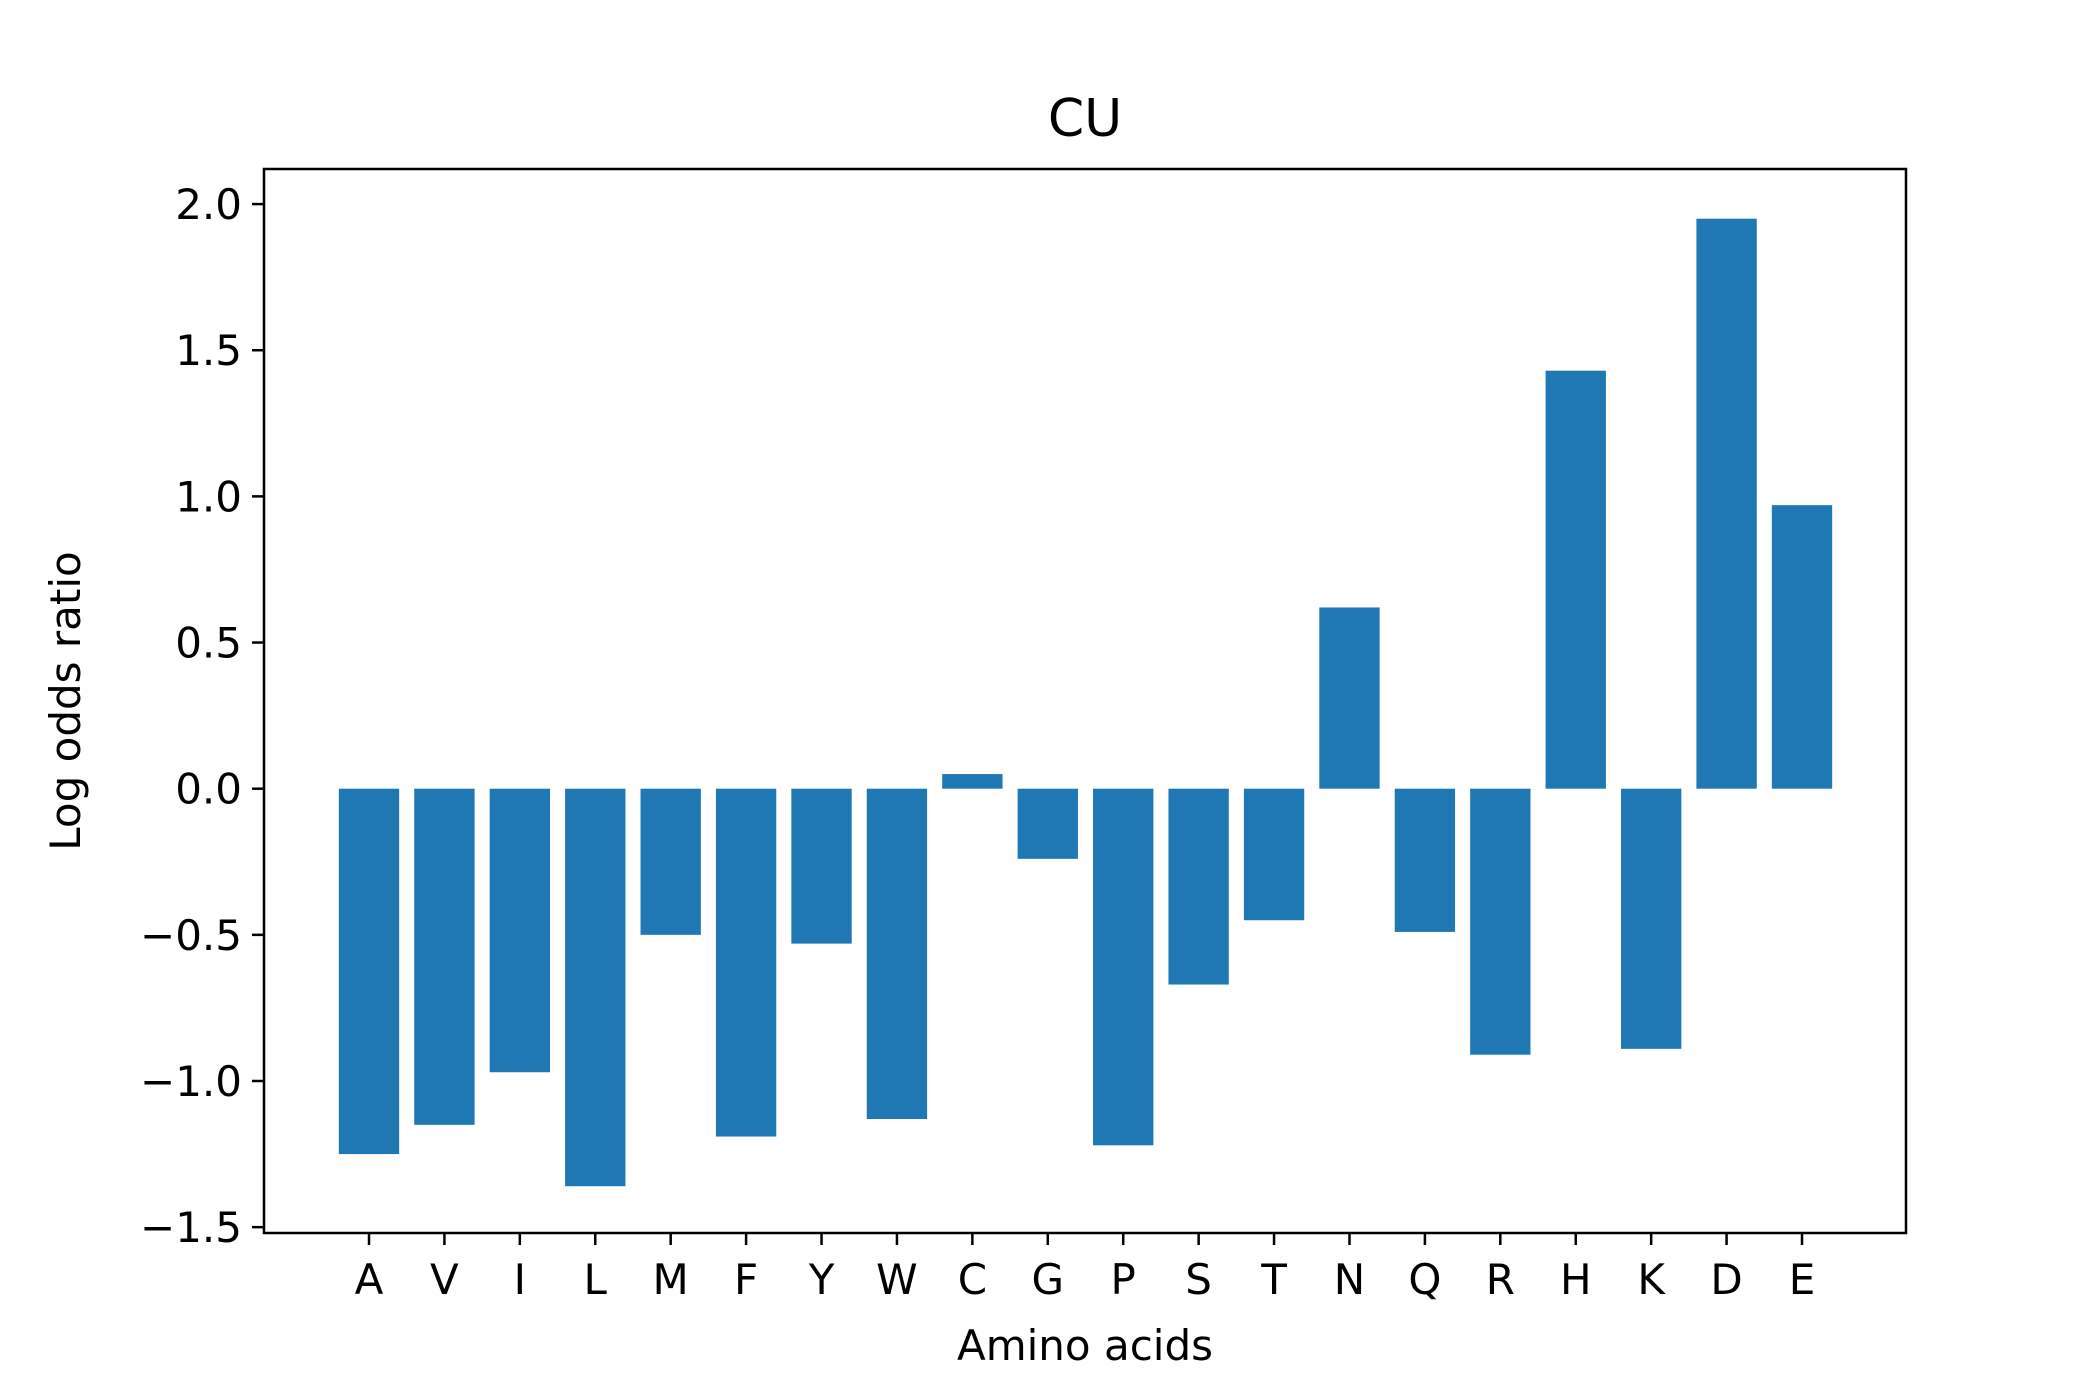  Describe the element at coordinates (191, 935) in the screenshot. I see `y-tick-label: −0.5` at that location.